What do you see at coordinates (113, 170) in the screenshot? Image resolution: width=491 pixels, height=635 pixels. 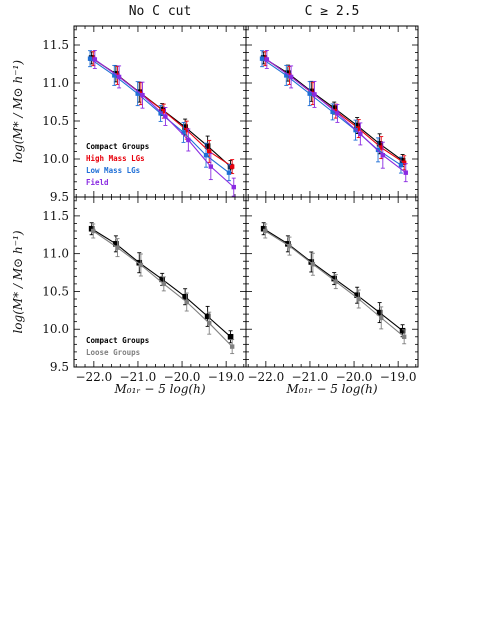 I see `legend-entry: Low Mass LGs` at bounding box center [113, 170].